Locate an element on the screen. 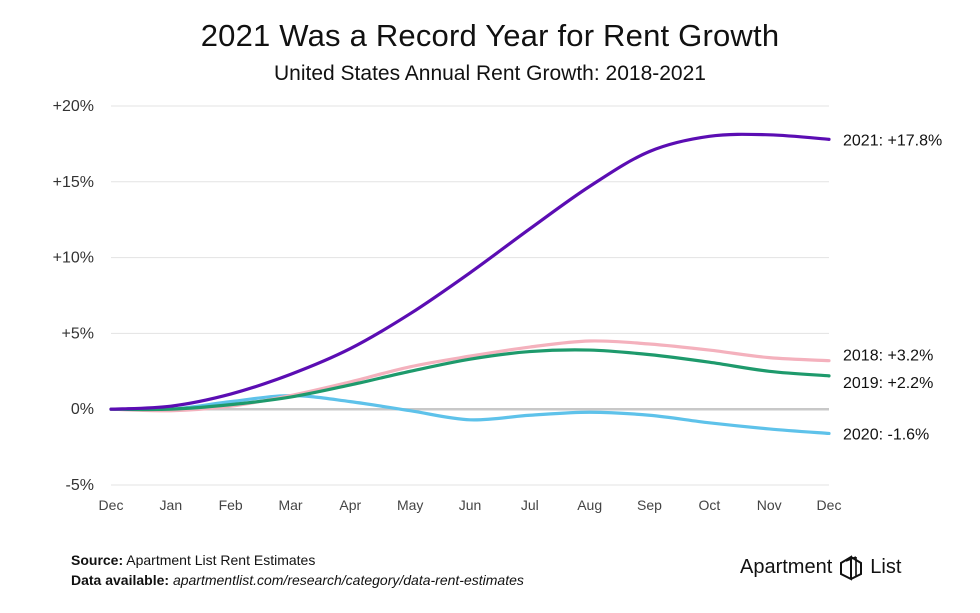 The height and width of the screenshot is (613, 980). x-axis-tick-labels: Dec Jan Feb Mar Apr May Jun Jul Aug Sep Oct Nov Dec is located at coordinates (470, 505).